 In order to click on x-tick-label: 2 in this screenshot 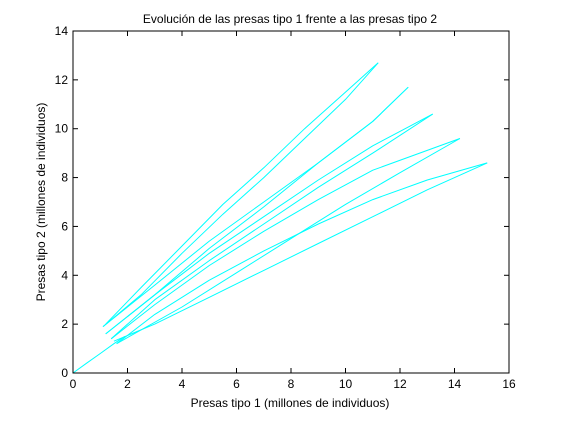, I will do `click(127, 384)`.